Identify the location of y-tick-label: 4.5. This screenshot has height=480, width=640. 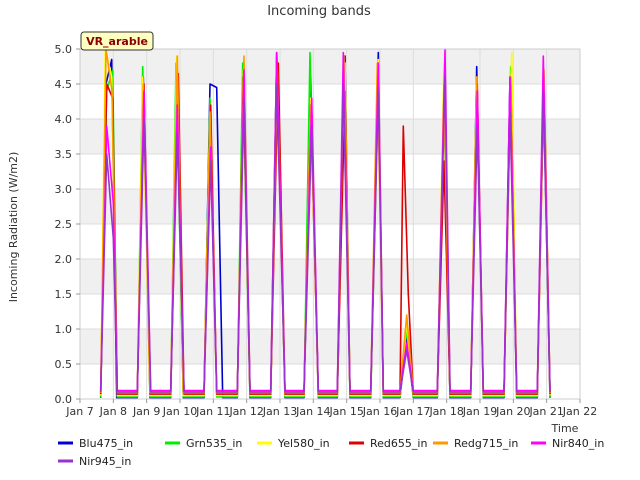
(64, 84).